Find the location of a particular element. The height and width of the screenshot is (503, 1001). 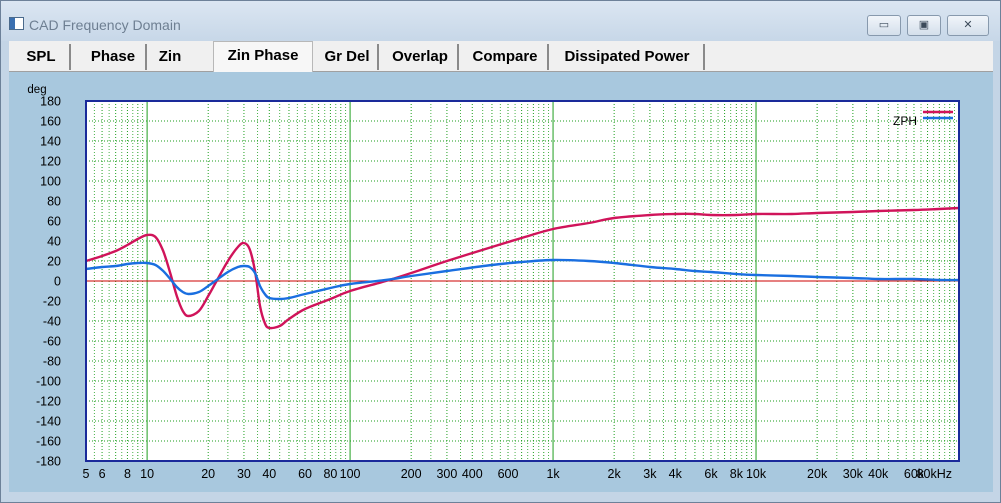

tab-dissipated-power: Dissipated Power is located at coordinates (628, 57).